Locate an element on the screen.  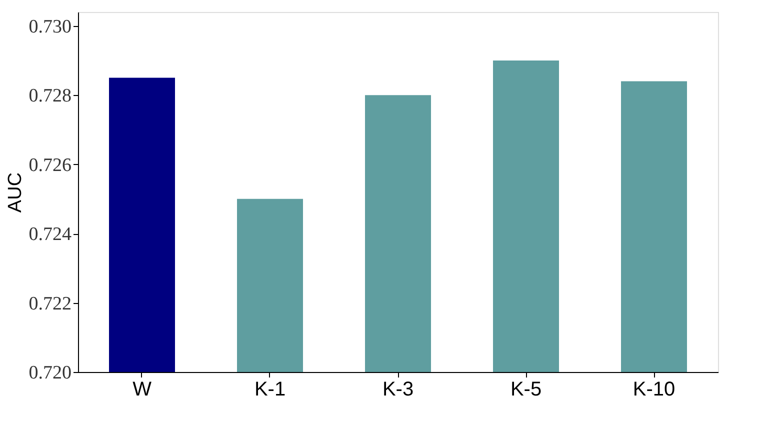
y-axis-title: AUC is located at coordinates (15, 192).